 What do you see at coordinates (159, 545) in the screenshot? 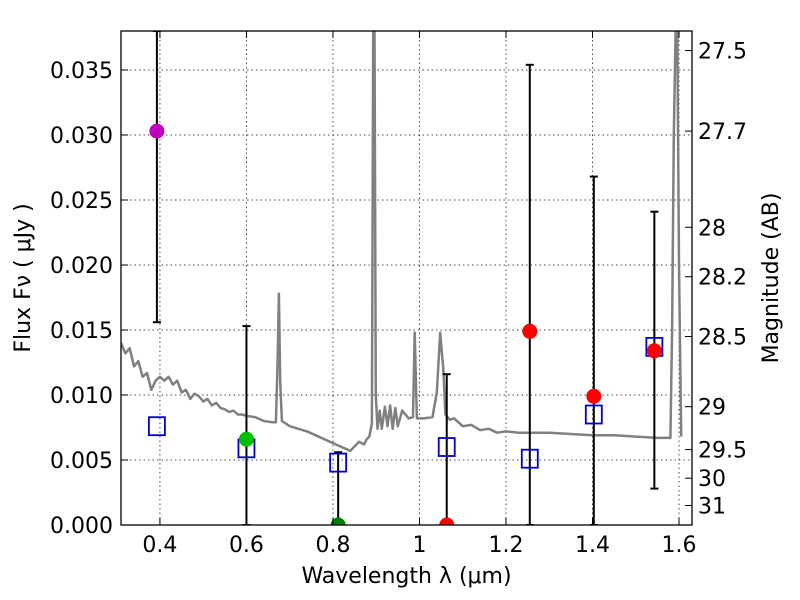
I see `x-tick-label: 0.4` at bounding box center [159, 545].